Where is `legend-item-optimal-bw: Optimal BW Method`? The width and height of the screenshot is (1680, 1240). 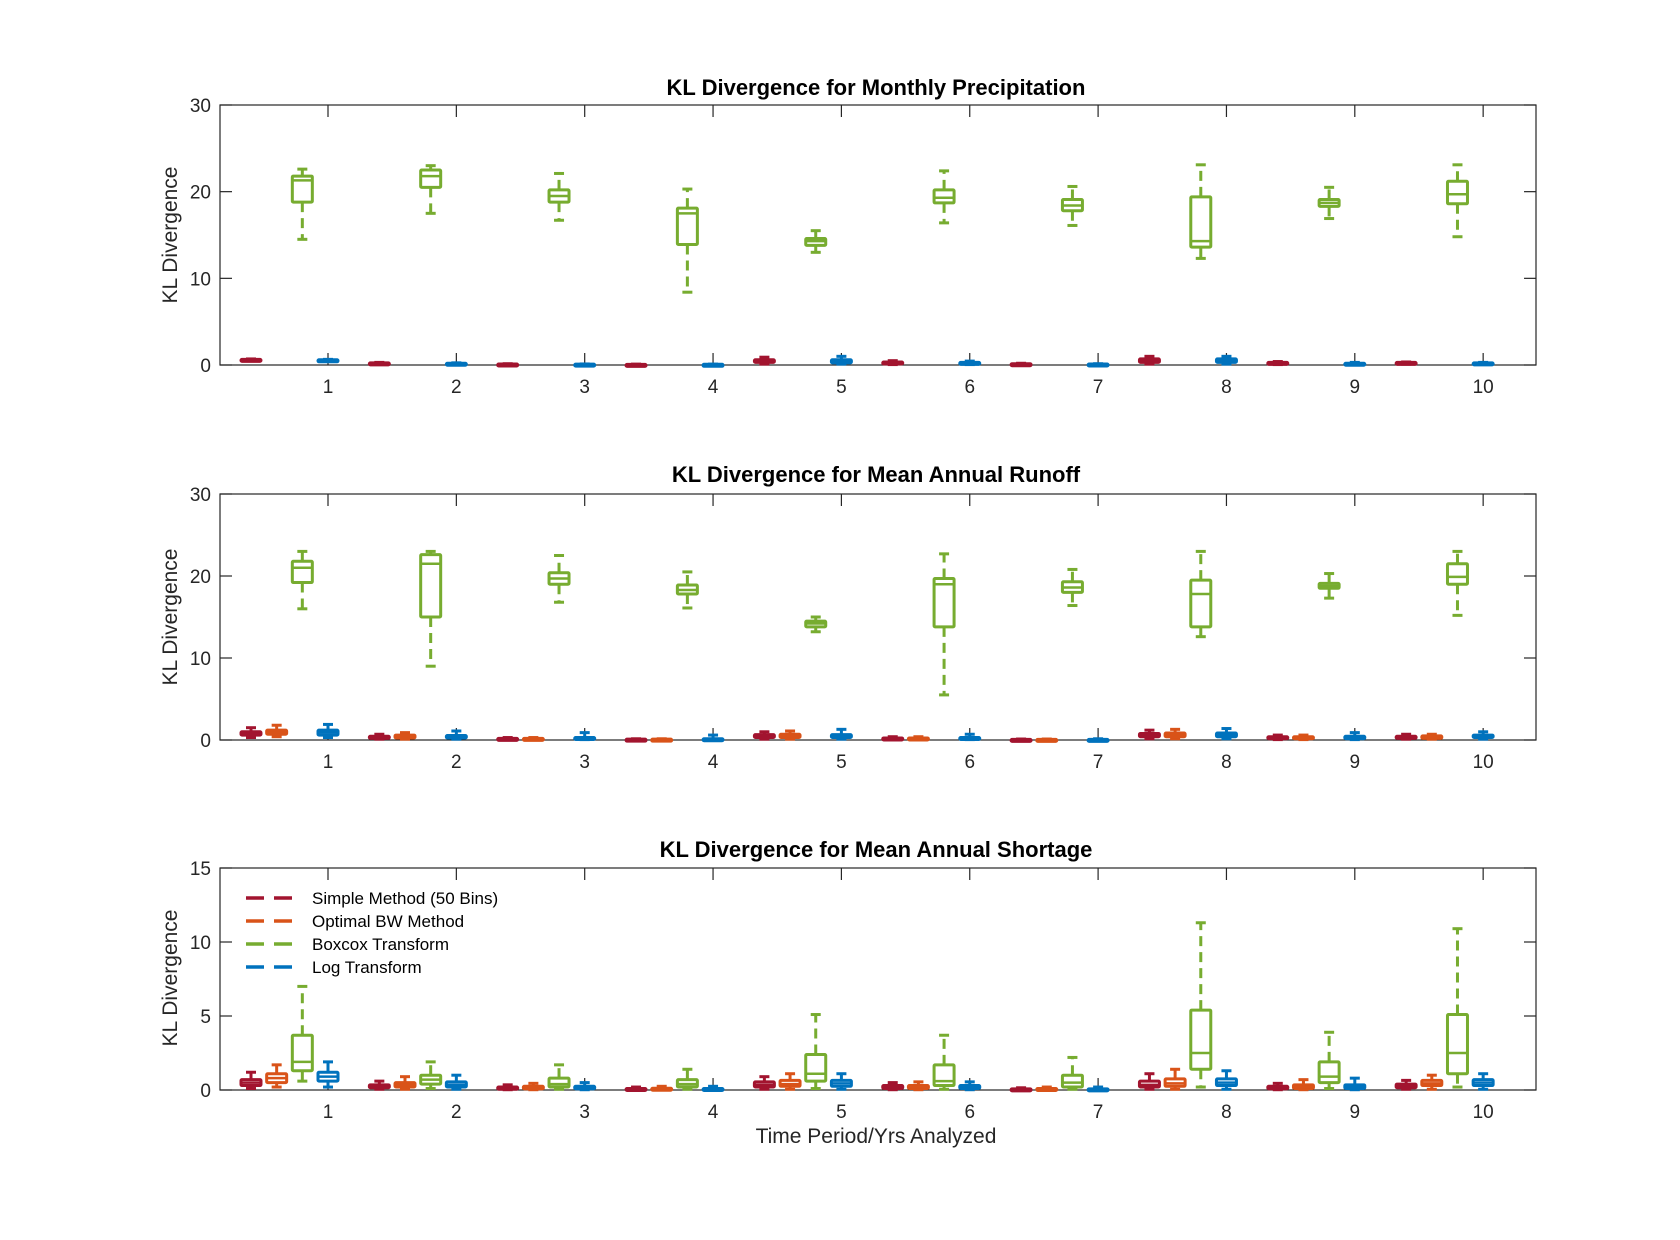
legend-item-optimal-bw: Optimal BW Method is located at coordinates (355, 921).